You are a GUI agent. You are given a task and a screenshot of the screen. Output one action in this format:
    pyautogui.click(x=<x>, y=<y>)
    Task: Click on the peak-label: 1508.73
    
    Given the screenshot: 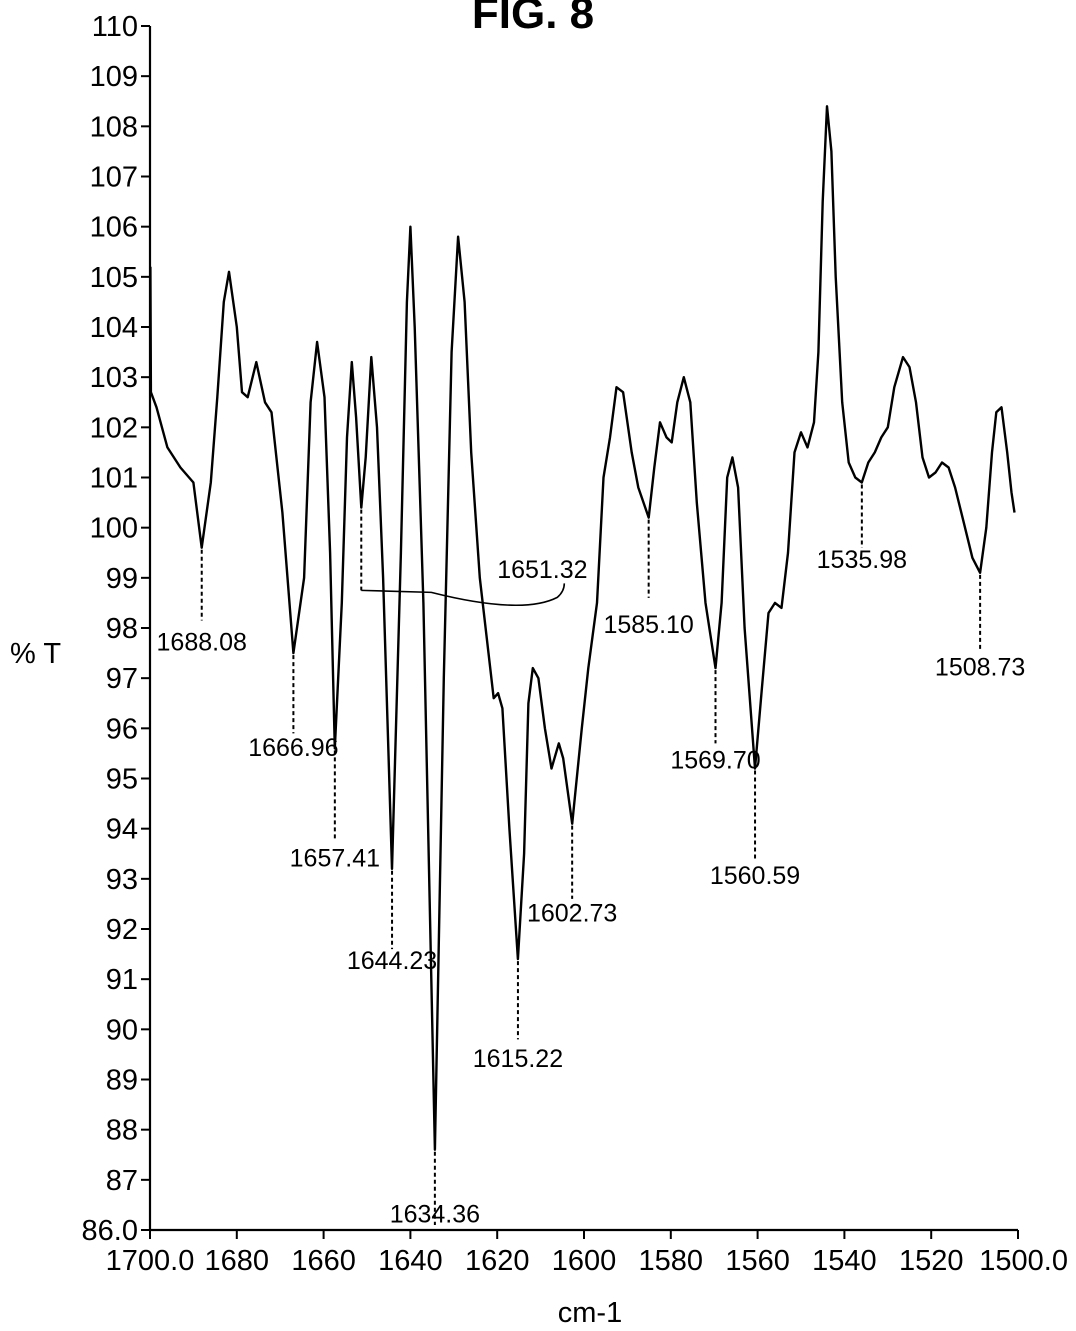 What is the action you would take?
    pyautogui.click(x=980, y=668)
    